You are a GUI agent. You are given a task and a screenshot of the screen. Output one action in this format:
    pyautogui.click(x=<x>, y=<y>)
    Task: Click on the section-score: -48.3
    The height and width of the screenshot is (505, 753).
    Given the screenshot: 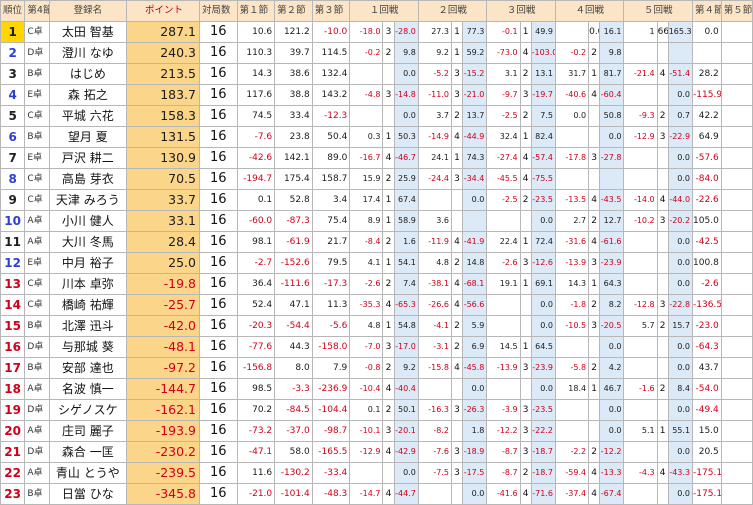 What is the action you would take?
    pyautogui.click(x=331, y=494)
    